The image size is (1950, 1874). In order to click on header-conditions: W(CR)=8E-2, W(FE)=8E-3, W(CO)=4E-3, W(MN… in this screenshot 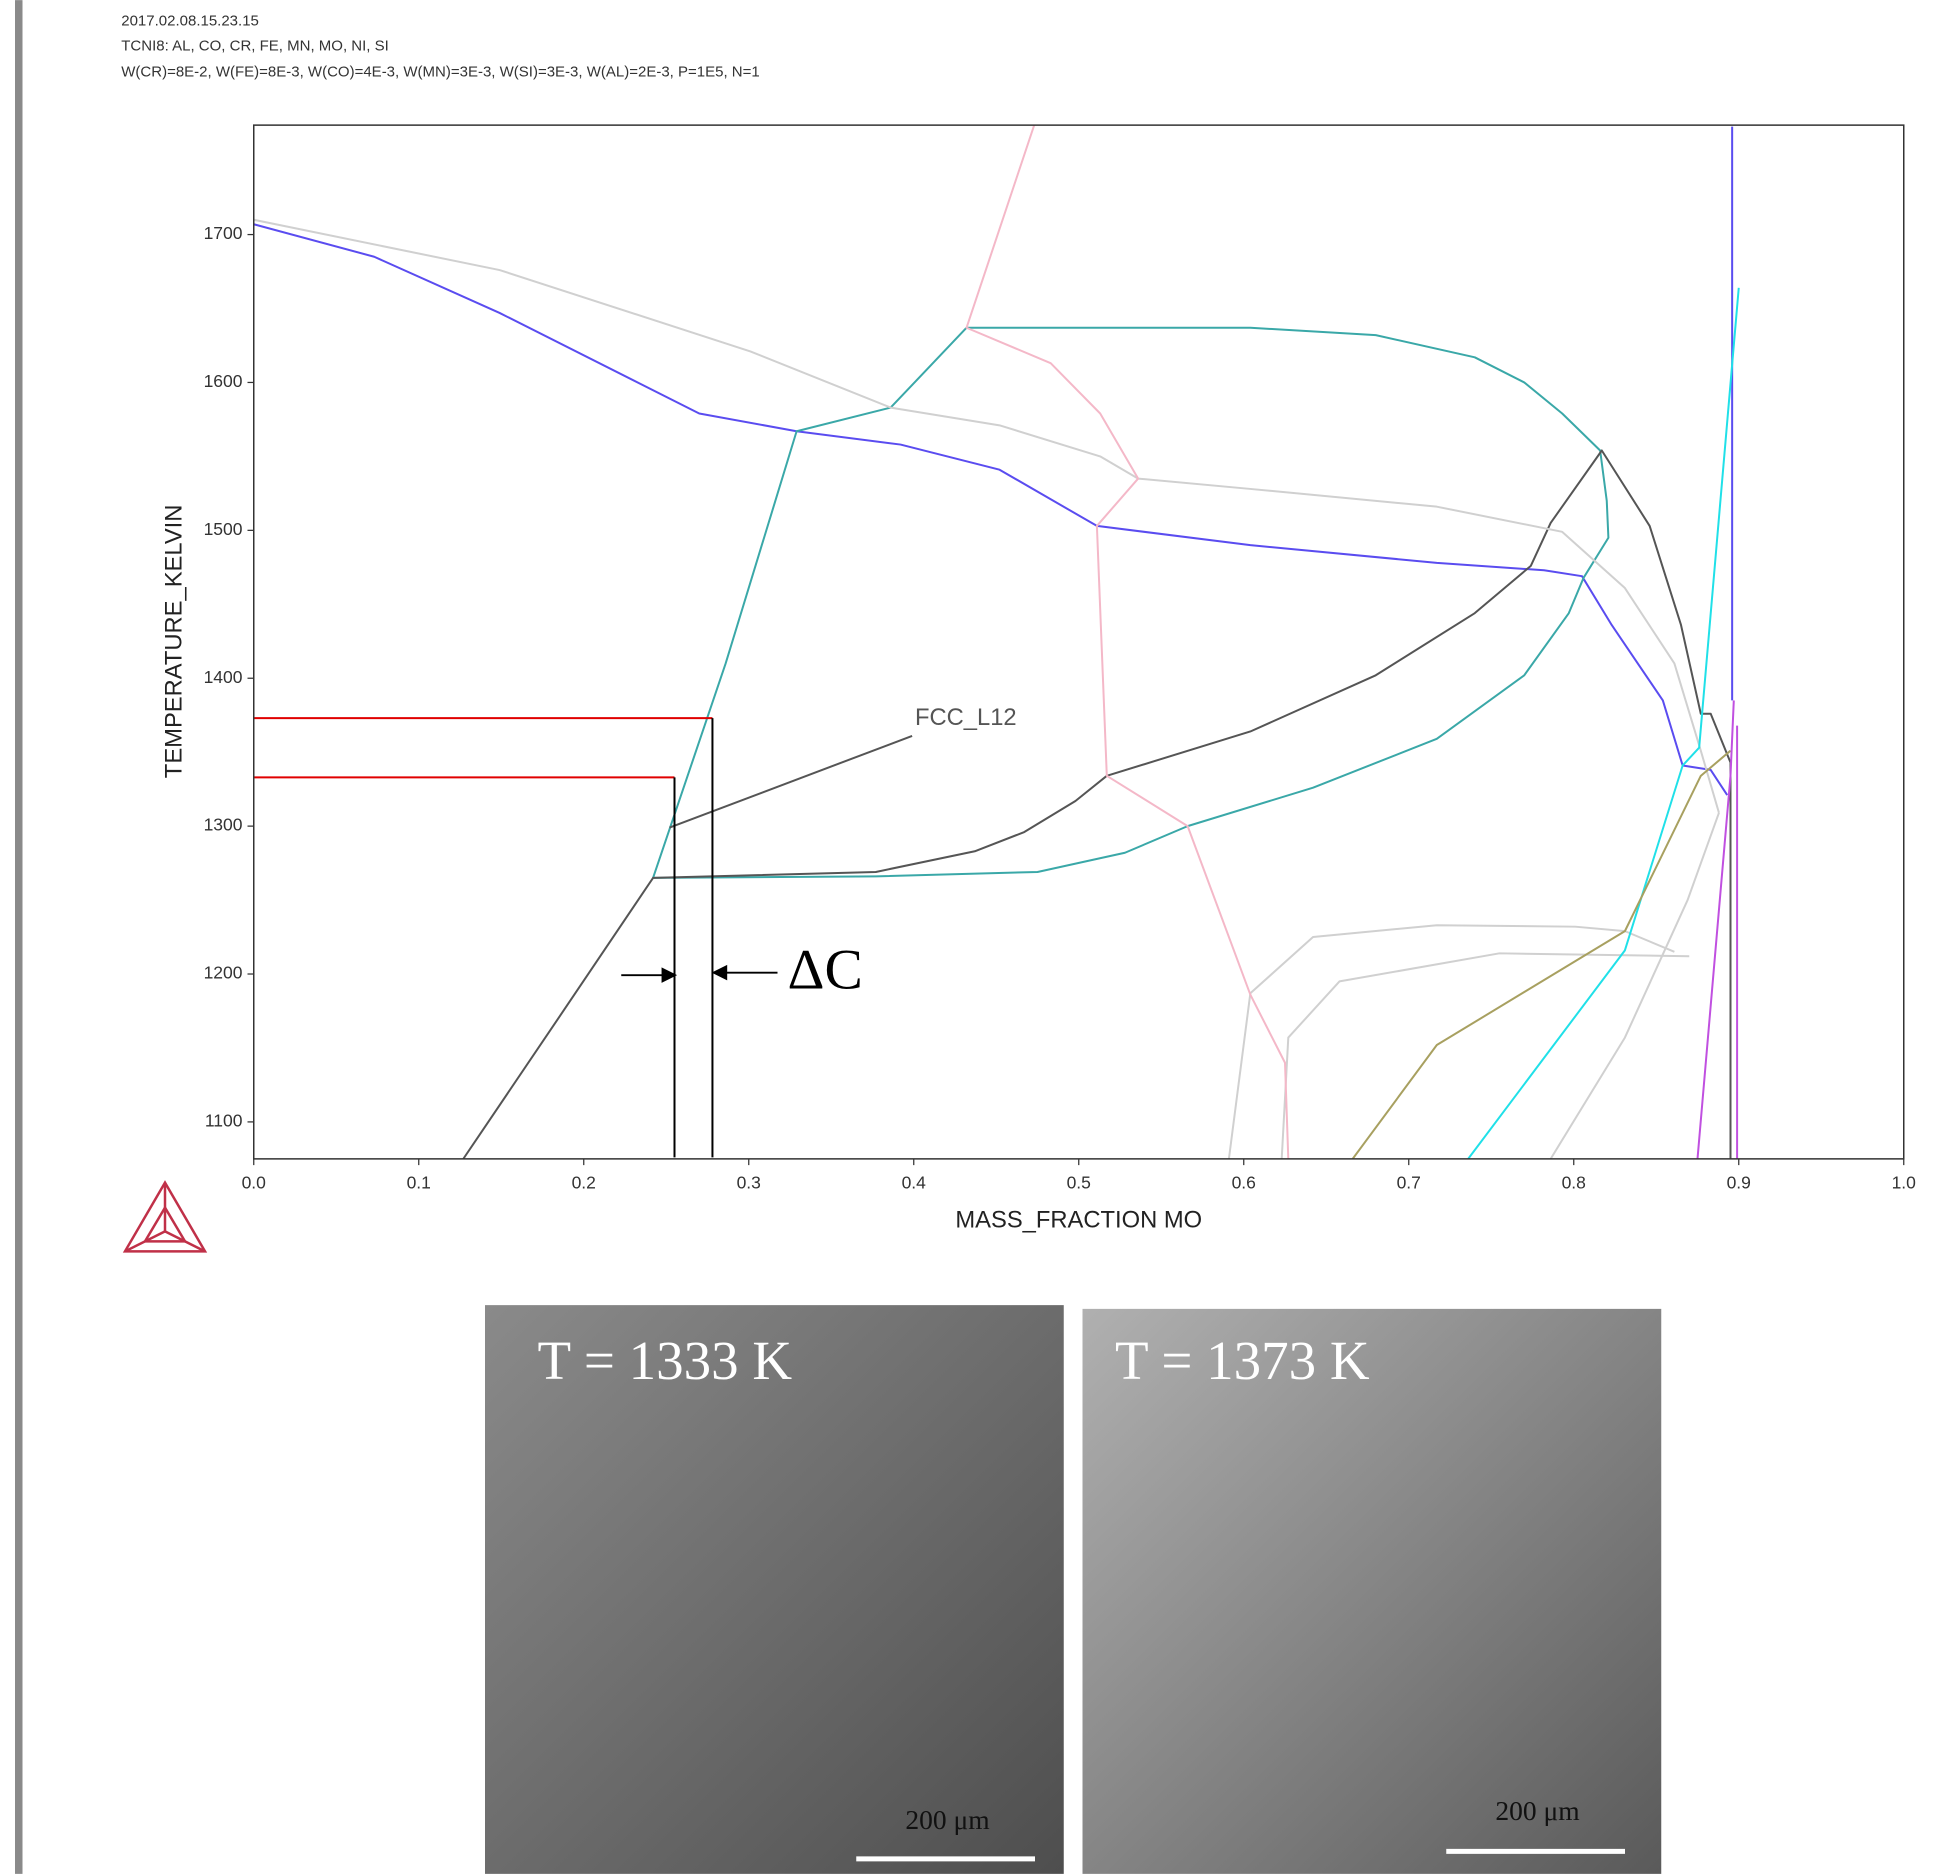, I will do `click(440, 72)`.